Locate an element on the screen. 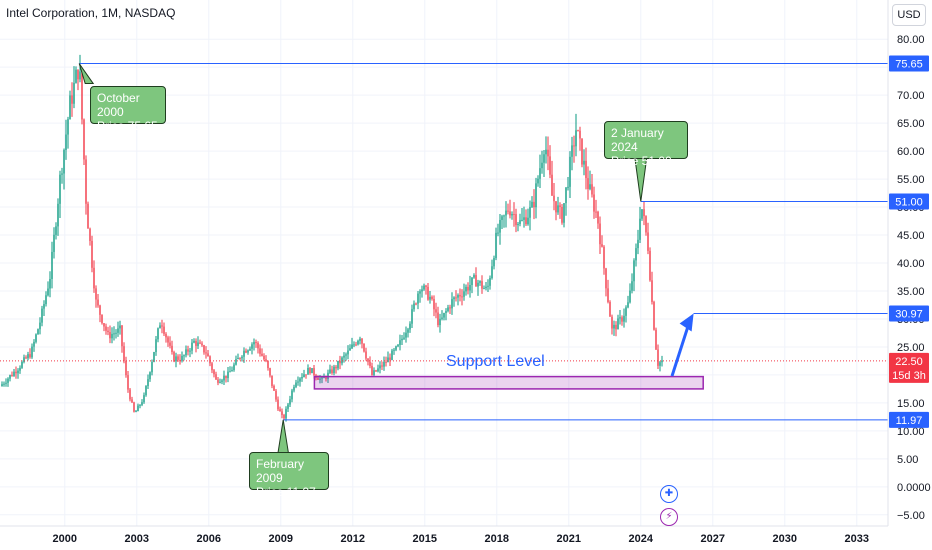  annotation-feb-2009: February 2009 Price 11.97 is located at coordinates (289, 475).